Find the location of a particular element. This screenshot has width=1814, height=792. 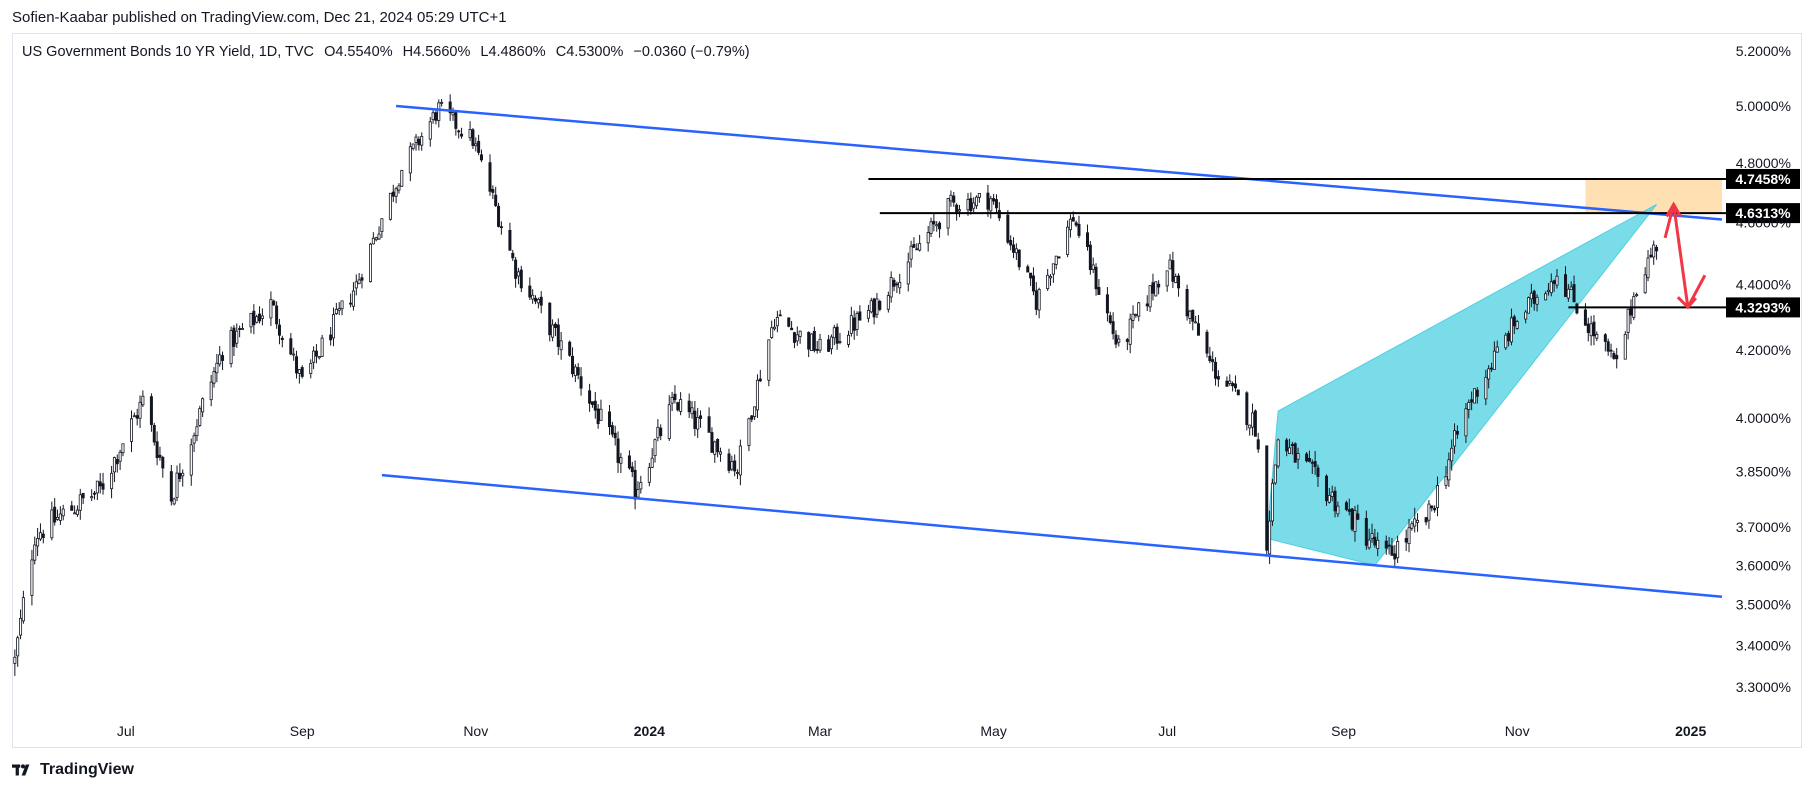

x-tick-label: Jul is located at coordinates (126, 731).